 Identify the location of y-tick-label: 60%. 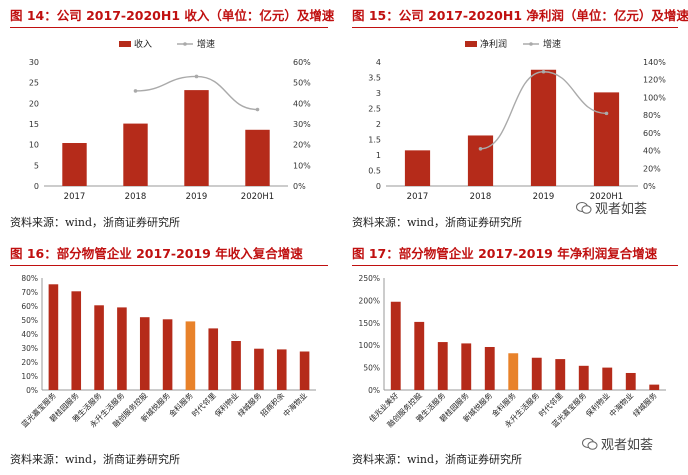
(29, 306).